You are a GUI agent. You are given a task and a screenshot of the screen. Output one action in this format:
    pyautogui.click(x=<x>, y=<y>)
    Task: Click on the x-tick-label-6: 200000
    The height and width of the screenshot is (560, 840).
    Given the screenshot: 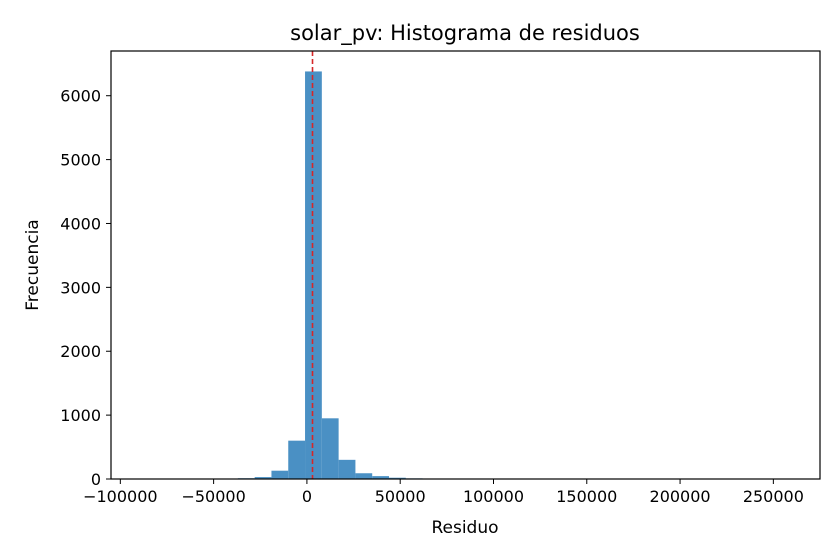 What is the action you would take?
    pyautogui.click(x=680, y=496)
    